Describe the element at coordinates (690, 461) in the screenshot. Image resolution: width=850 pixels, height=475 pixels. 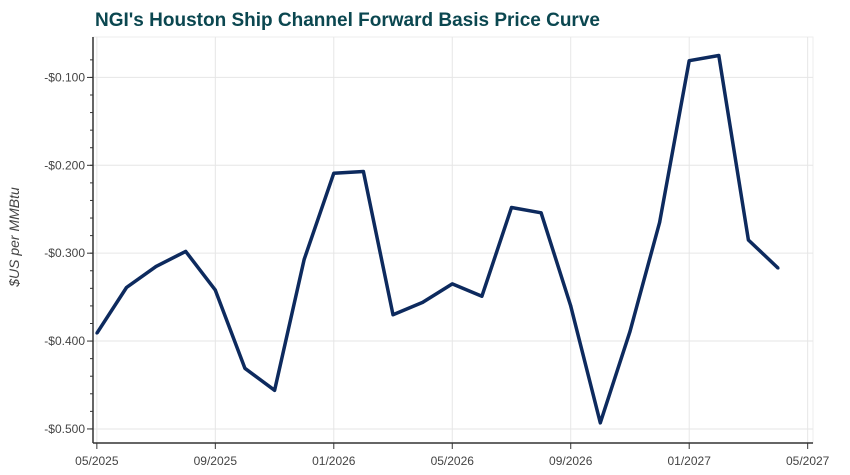
I see `x-tick-label: 01/2027` at that location.